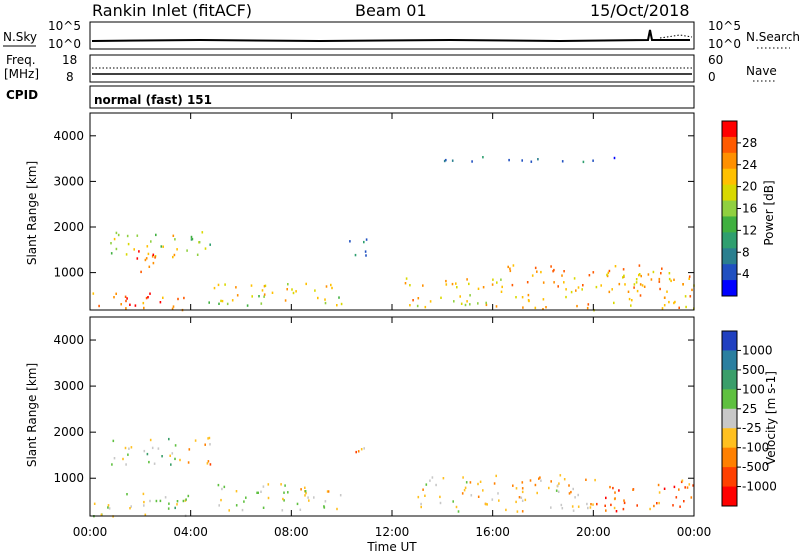  Describe the element at coordinates (749, 409) in the screenshot. I see `velocity-colorbar-label: 25` at that location.